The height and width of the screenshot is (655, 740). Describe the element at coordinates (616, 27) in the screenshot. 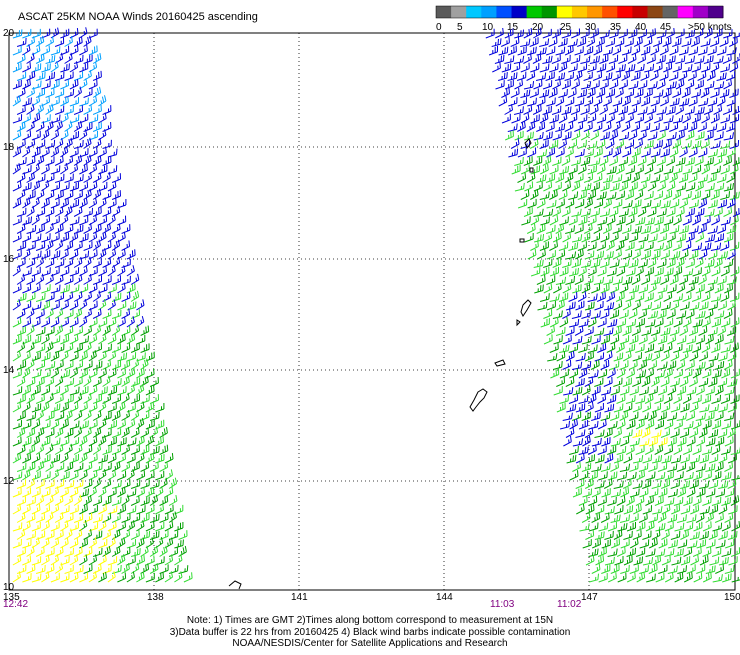

I see `legend-label: 35` at that location.